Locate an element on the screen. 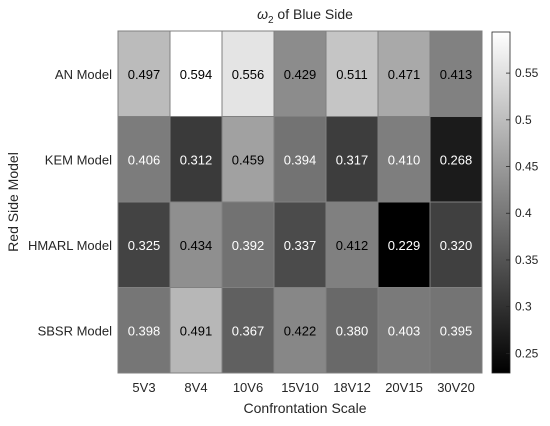 The width and height of the screenshot is (550, 426). colorbar-tick-label: 0.4 is located at coordinates (523, 213).